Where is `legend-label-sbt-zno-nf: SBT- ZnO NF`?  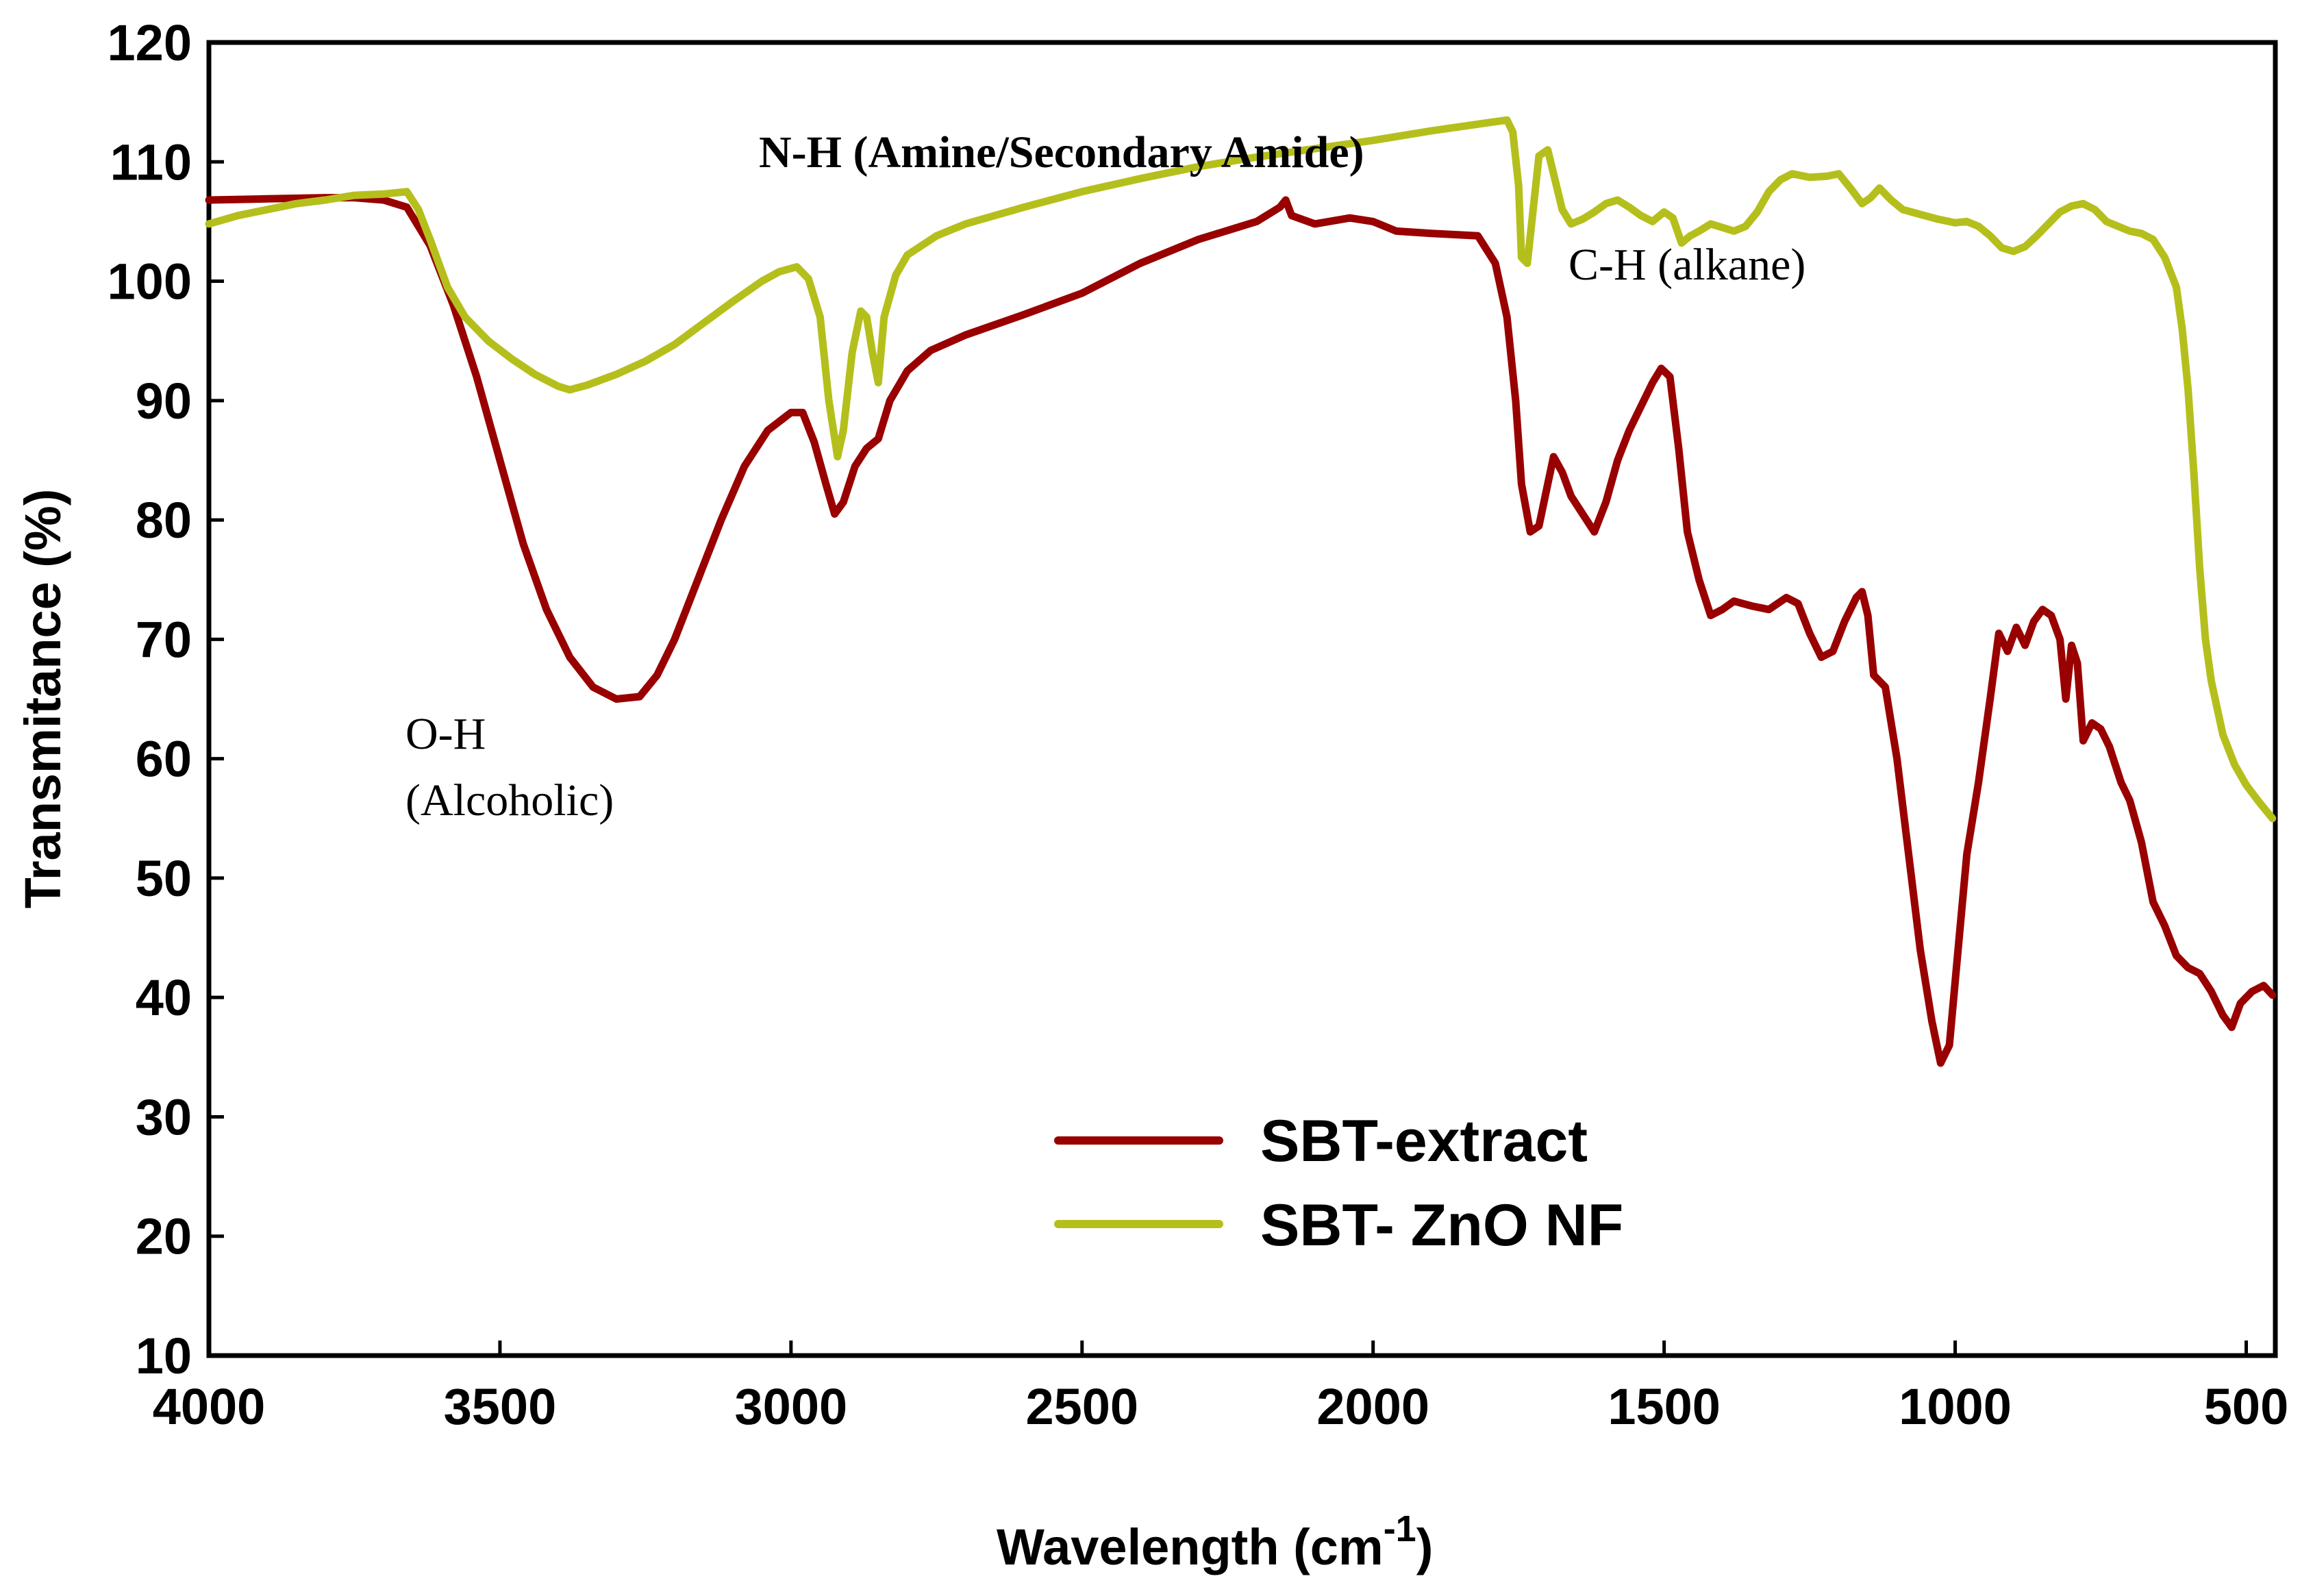 legend-label-sbt-zno-nf: SBT- ZnO NF is located at coordinates (1441, 1225).